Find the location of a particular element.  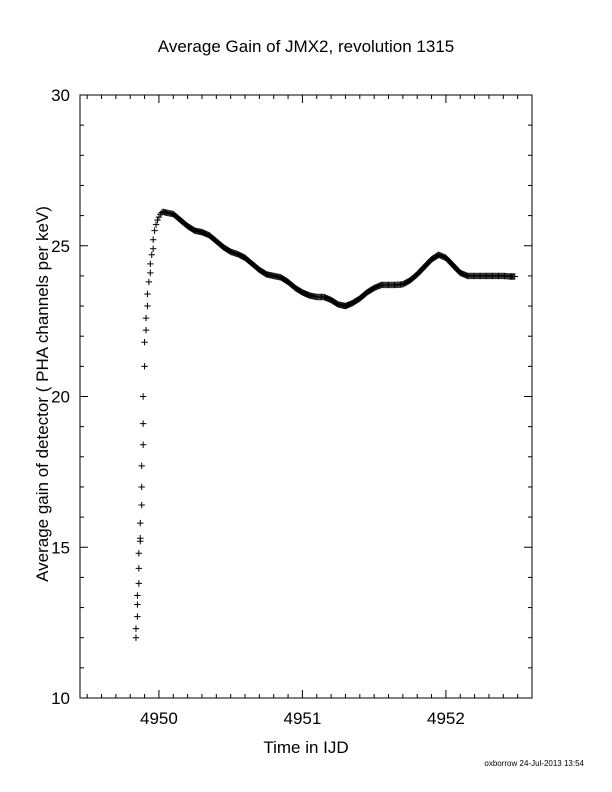

x-tick-label: 4950 is located at coordinates (159, 718).